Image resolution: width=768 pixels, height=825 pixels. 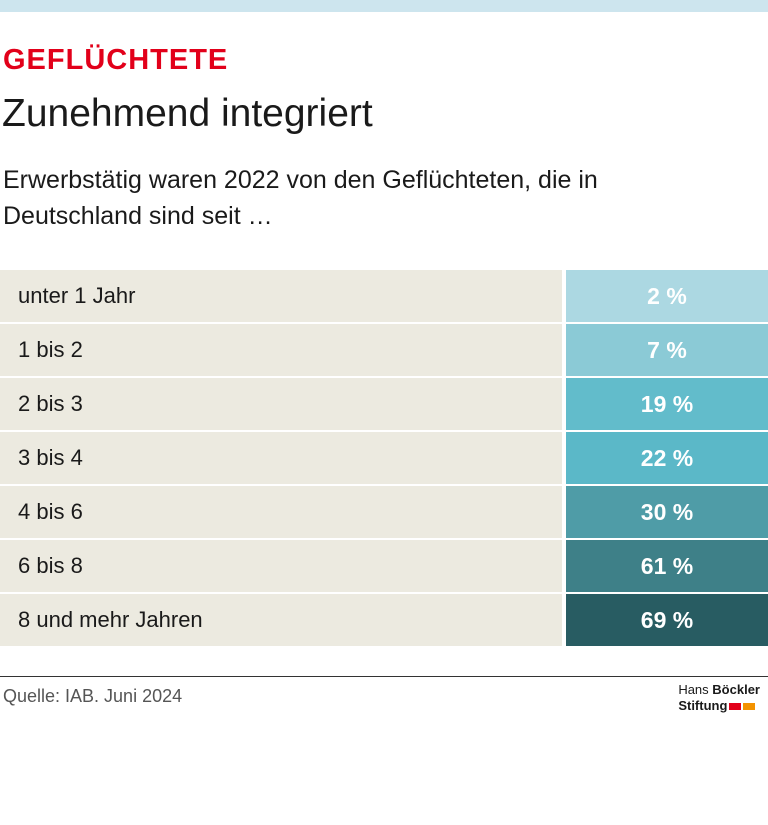 I want to click on row-value: 69 %, so click(x=667, y=620).